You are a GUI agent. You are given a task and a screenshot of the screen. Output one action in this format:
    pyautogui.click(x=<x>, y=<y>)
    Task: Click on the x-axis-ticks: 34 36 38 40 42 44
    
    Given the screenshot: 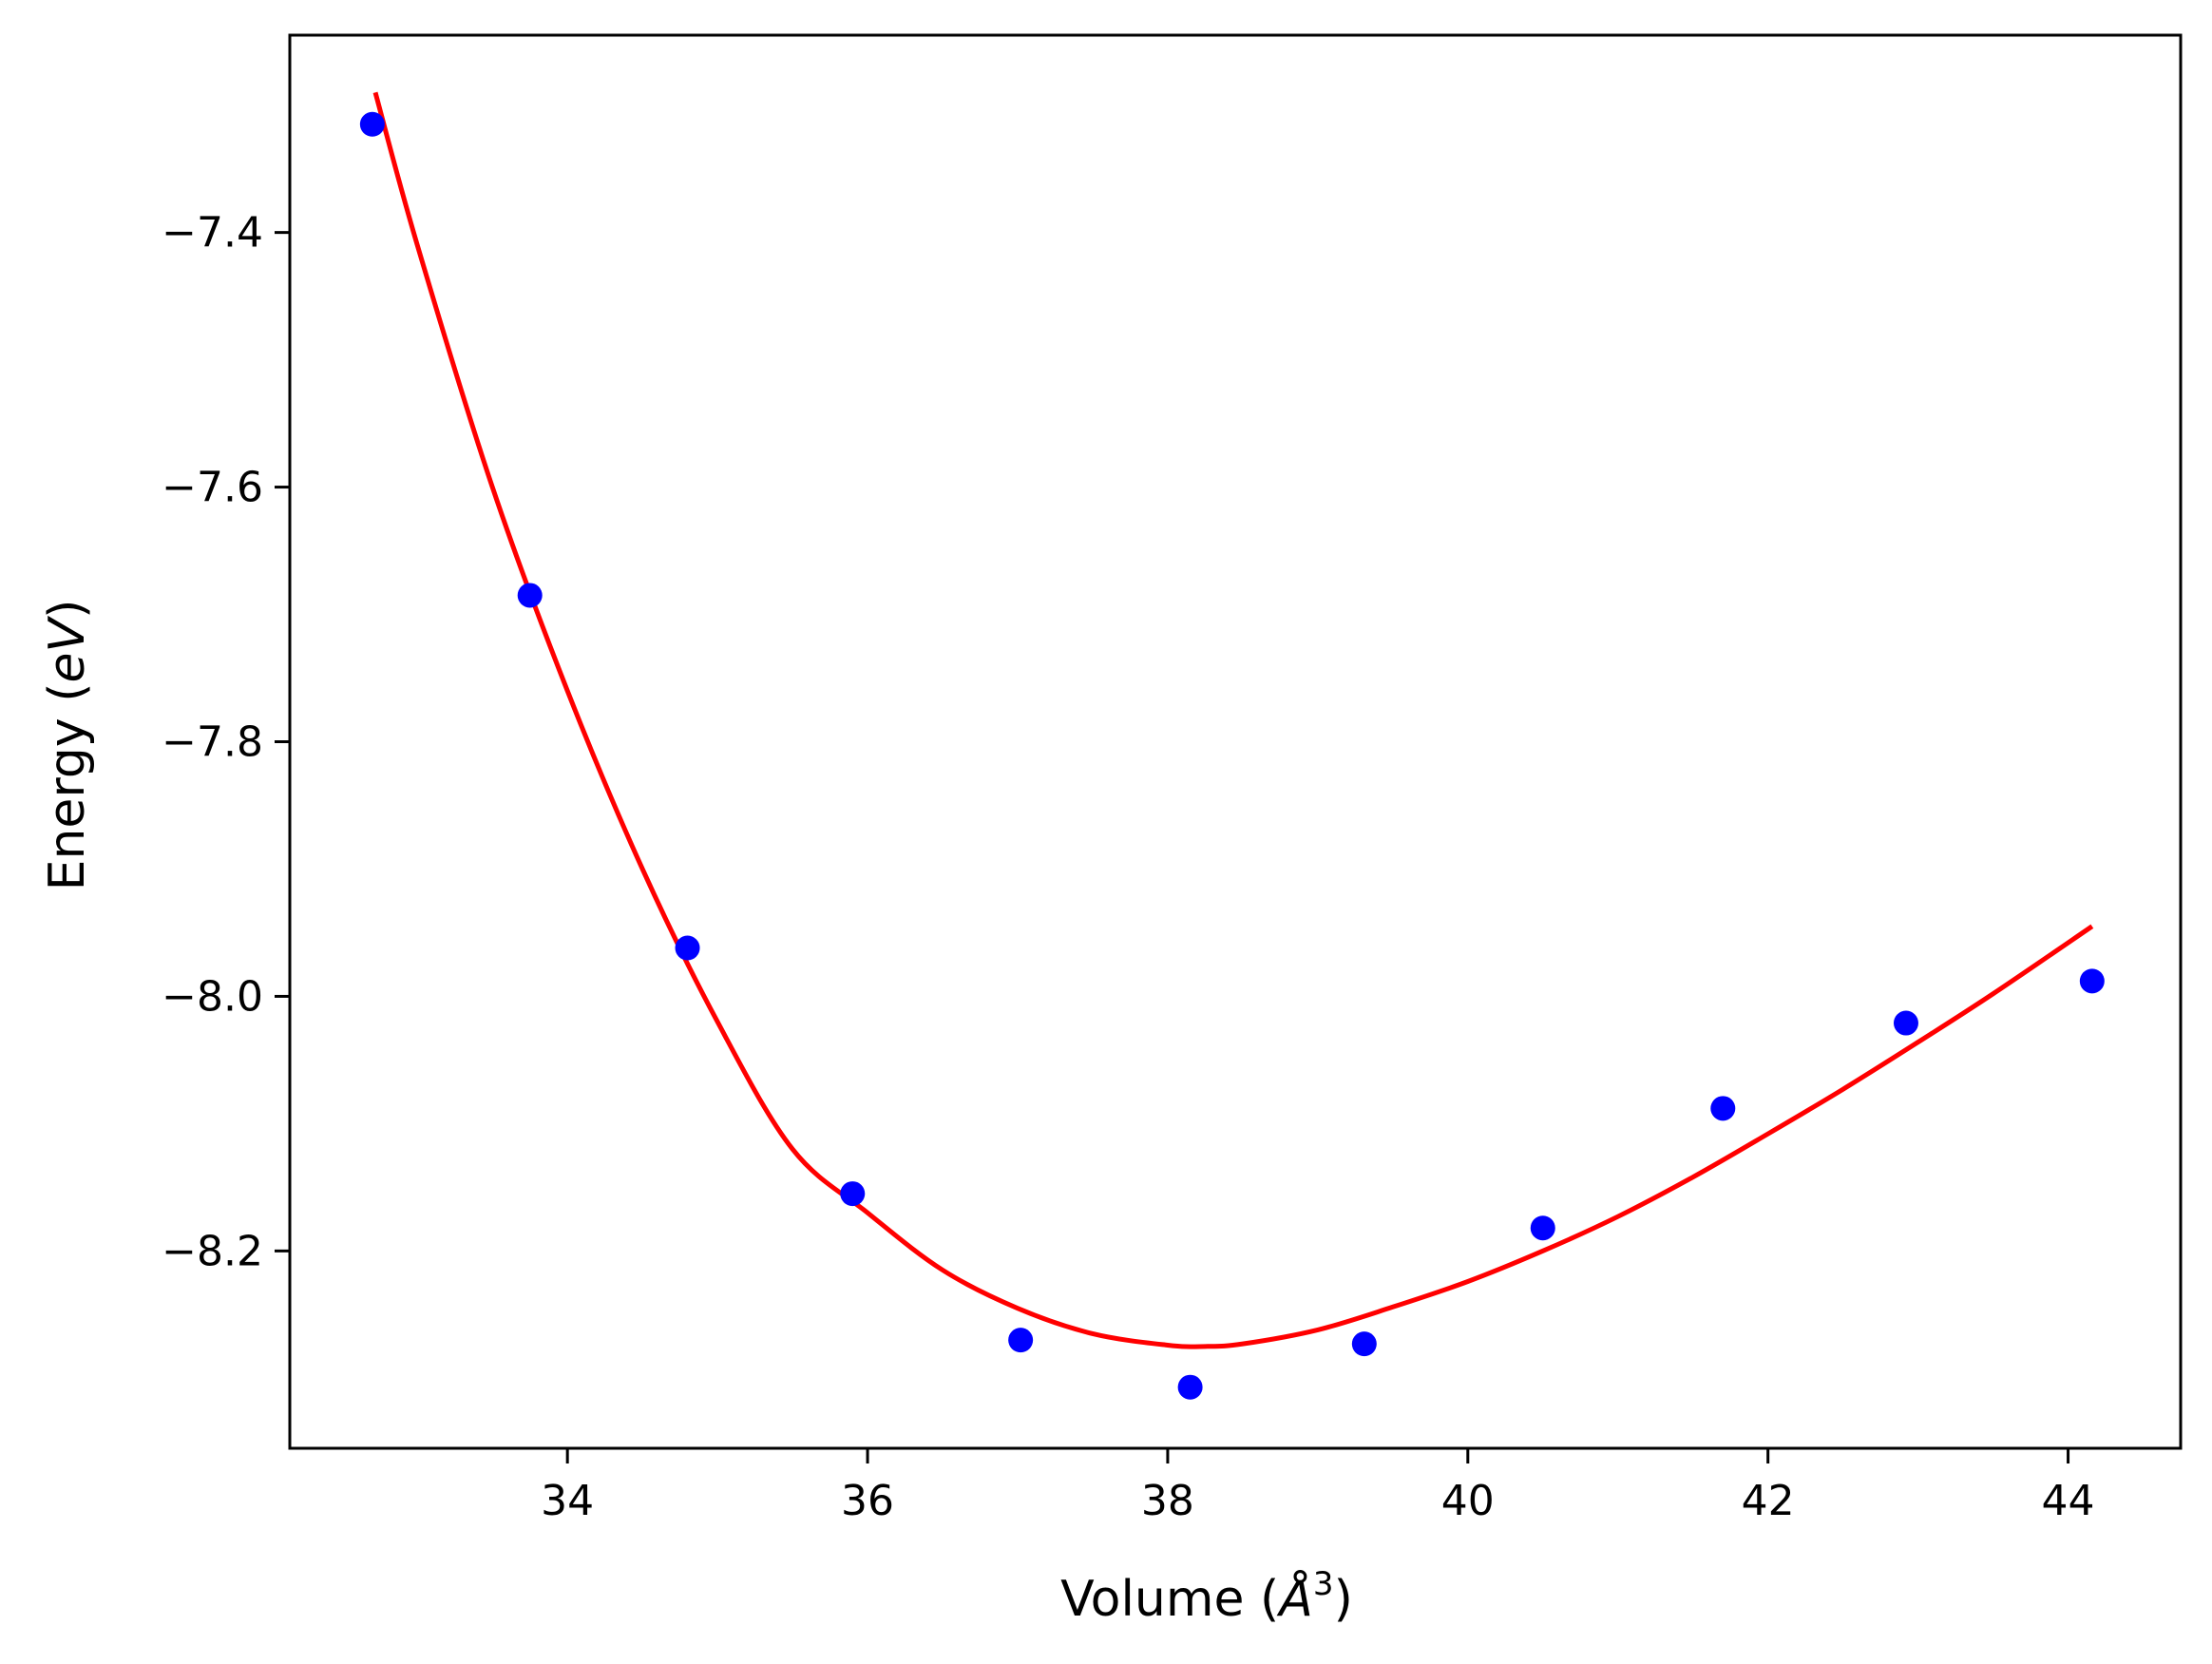 What is the action you would take?
    pyautogui.click(x=1318, y=1486)
    